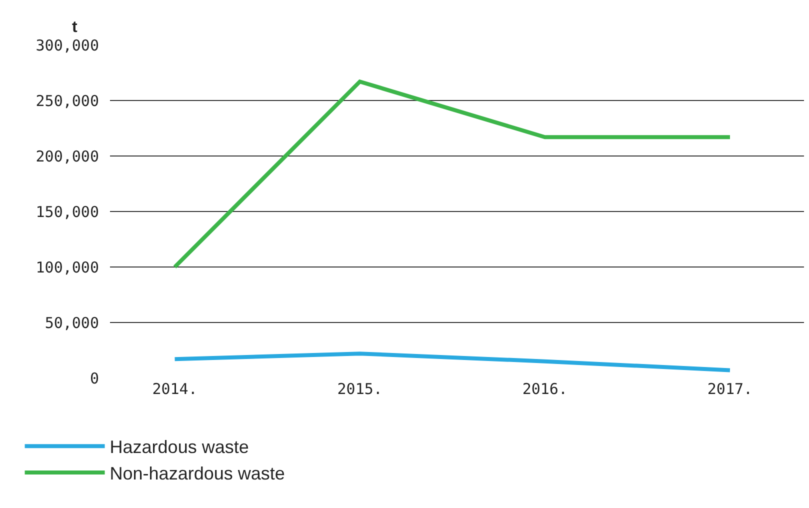 This screenshot has height=508, width=809. I want to click on y-tick-label: 50,000, so click(71, 323).